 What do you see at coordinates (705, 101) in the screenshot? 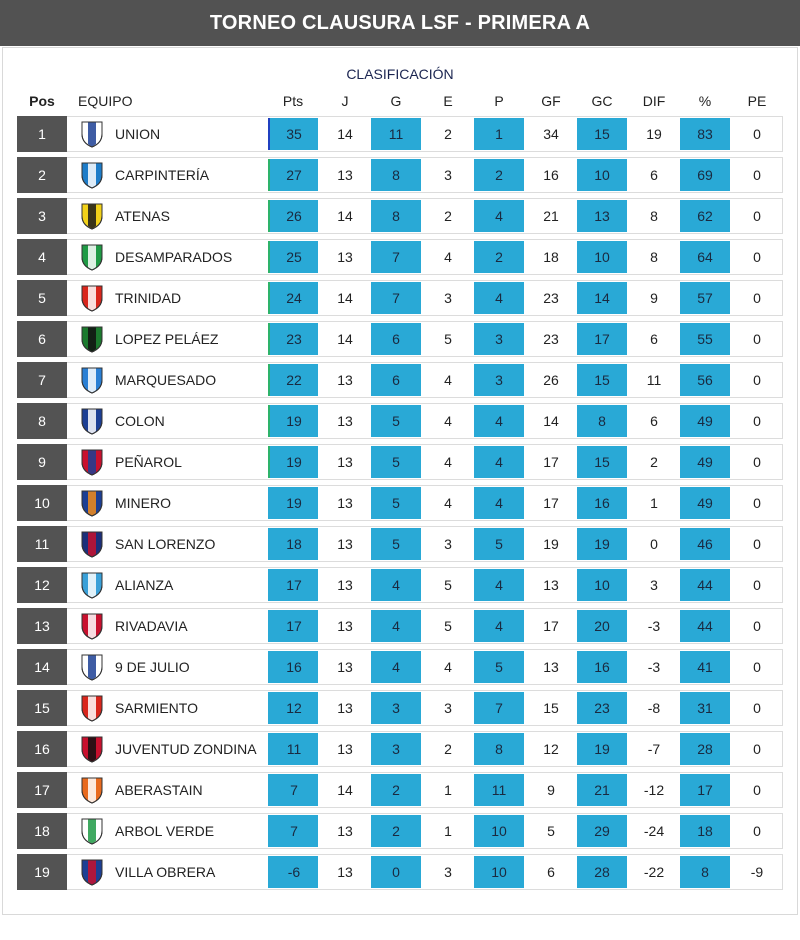
I see `column-header-pct: %` at bounding box center [705, 101].